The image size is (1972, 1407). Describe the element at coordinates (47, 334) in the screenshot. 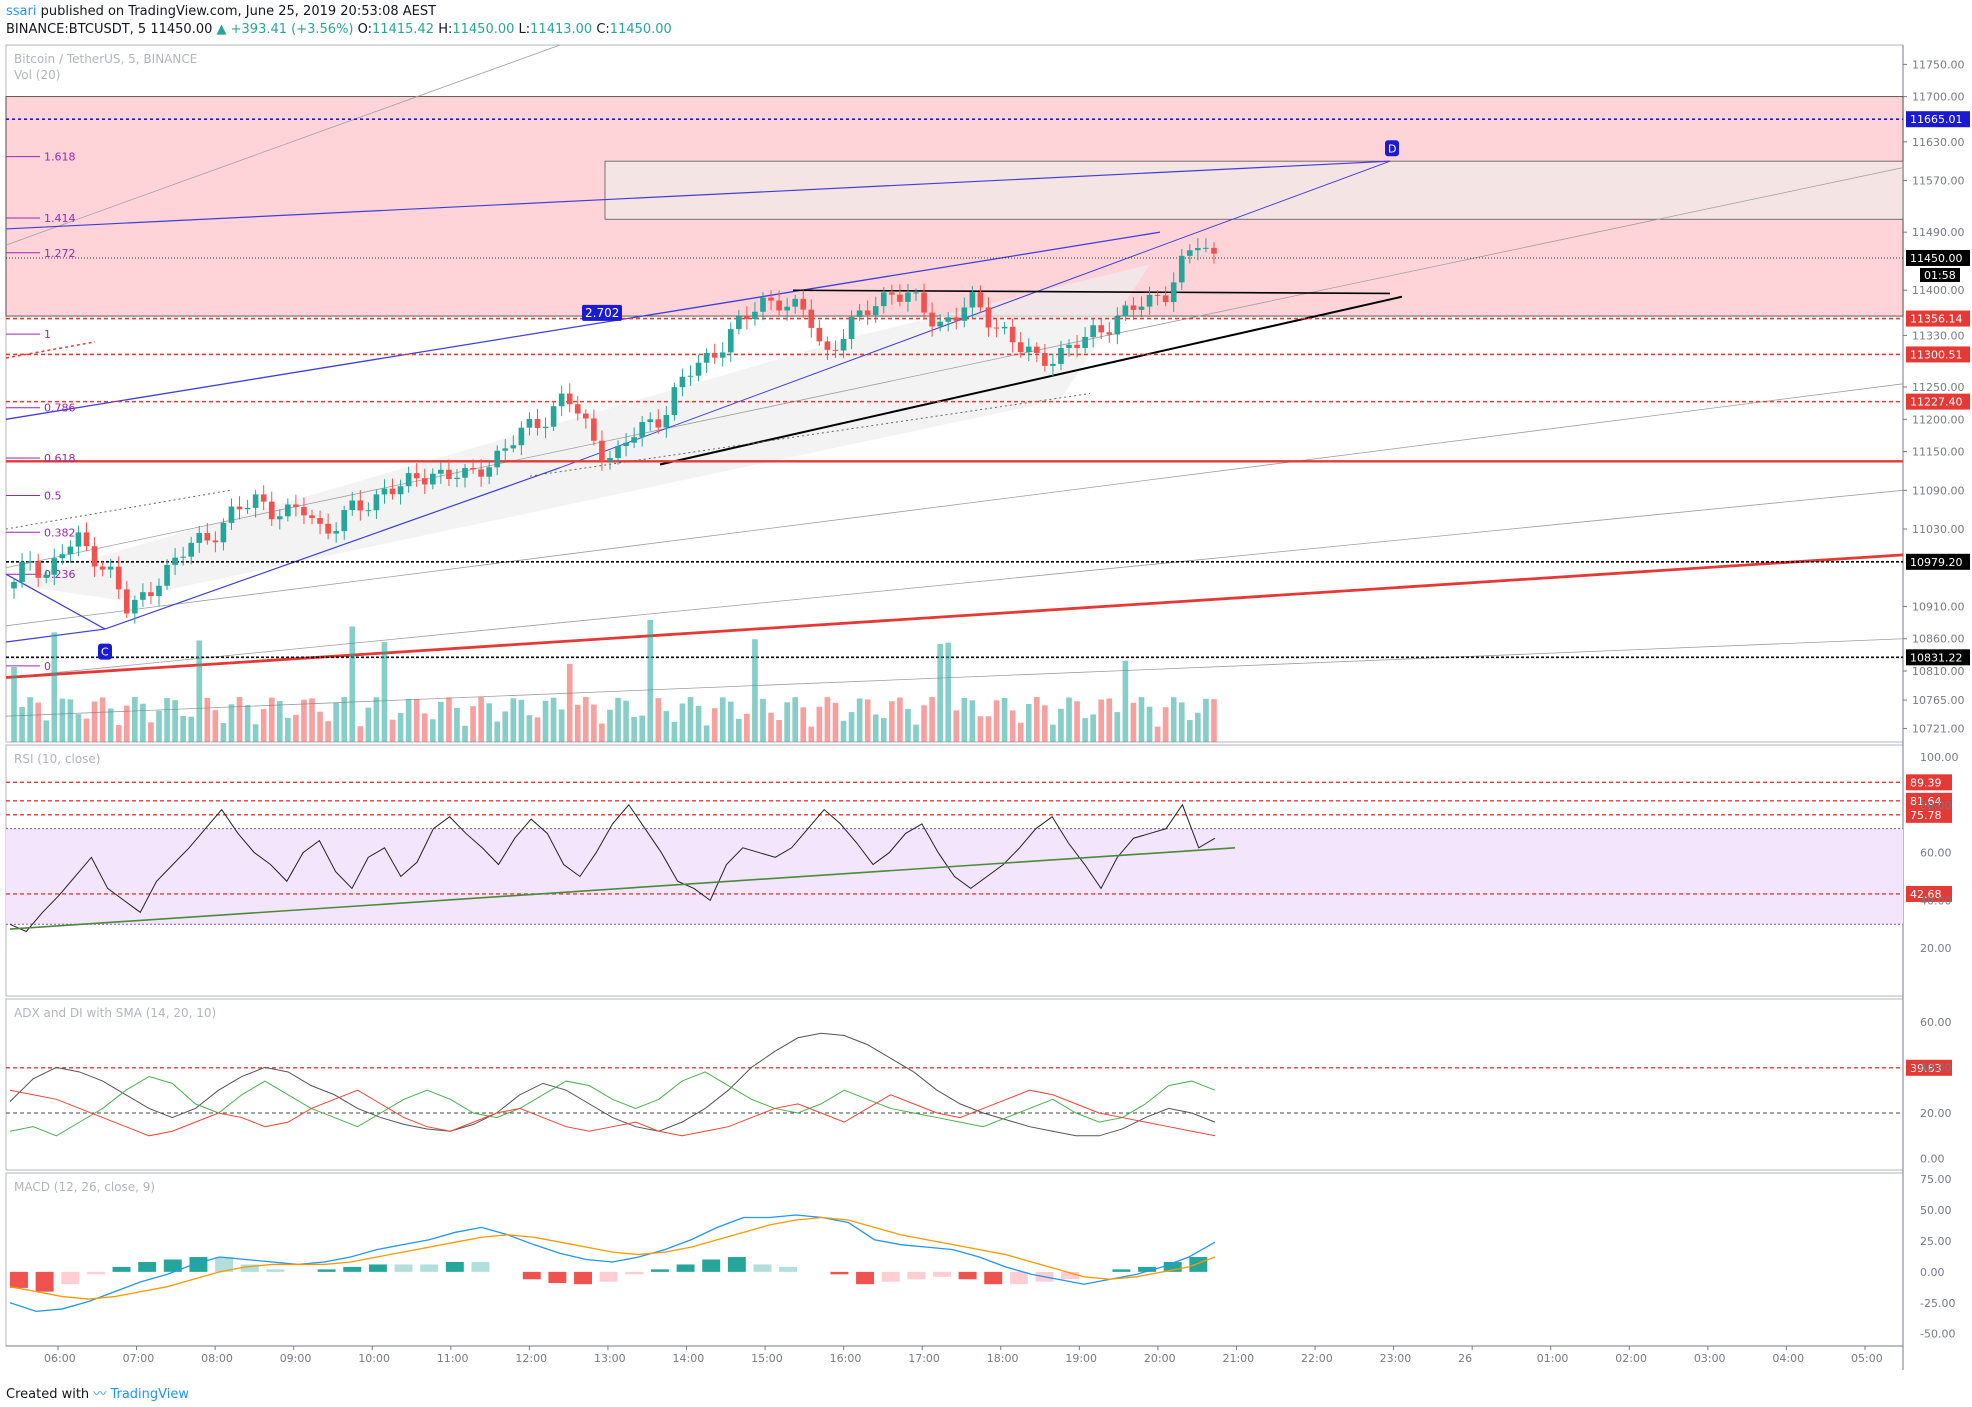

I see `fib-level-label: 1` at that location.